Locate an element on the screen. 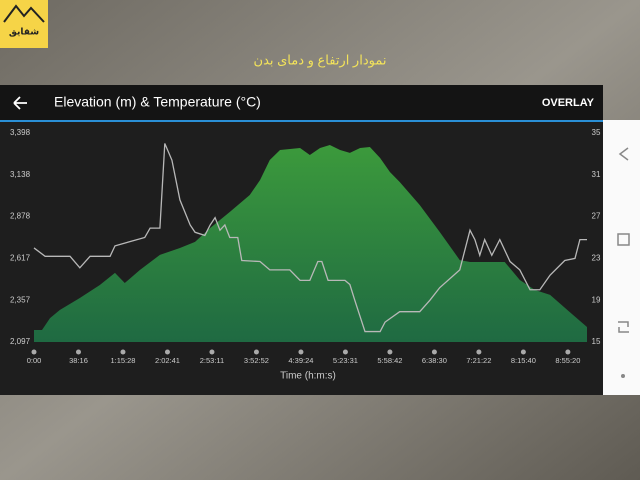 The image size is (640, 485). nav-dot is located at coordinates (623, 376).